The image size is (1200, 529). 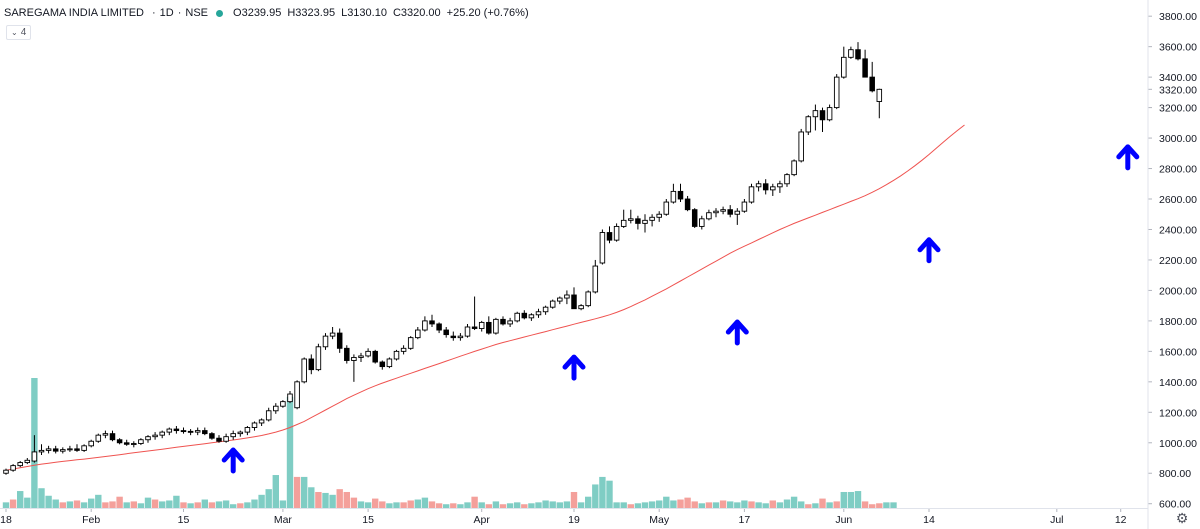 I want to click on price-tick-label: 3000.00, so click(x=1178, y=139).